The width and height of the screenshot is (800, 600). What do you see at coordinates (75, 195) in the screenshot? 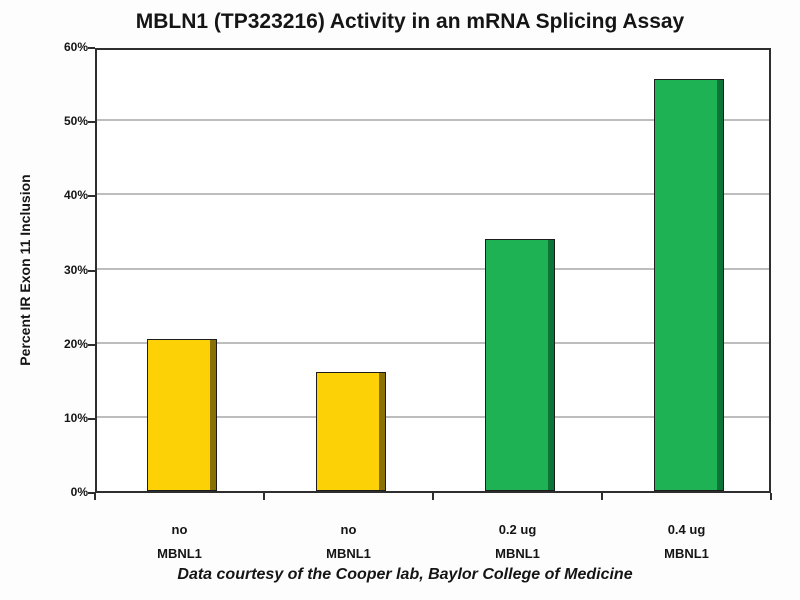
I see `y-tick-label: 40%` at bounding box center [75, 195].